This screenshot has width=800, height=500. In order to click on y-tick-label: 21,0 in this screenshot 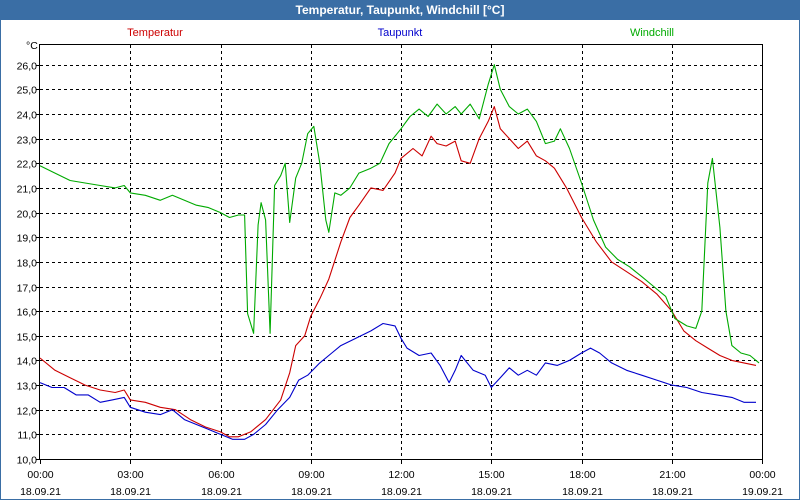, I will do `click(27, 190)`.